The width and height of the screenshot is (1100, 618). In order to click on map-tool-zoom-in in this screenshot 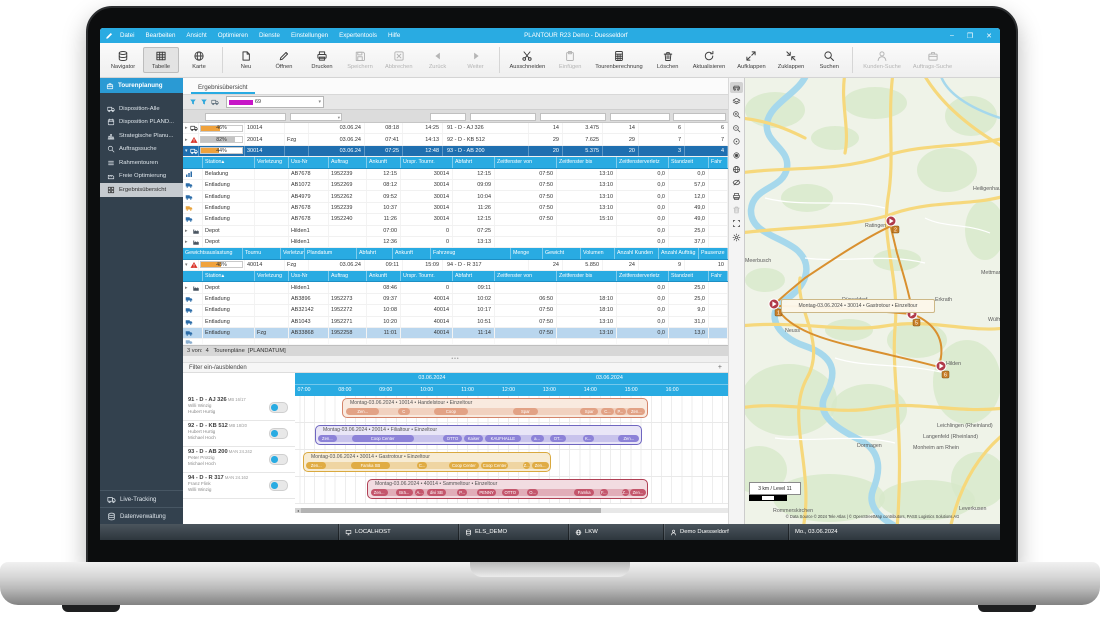, I will do `click(736, 114)`.